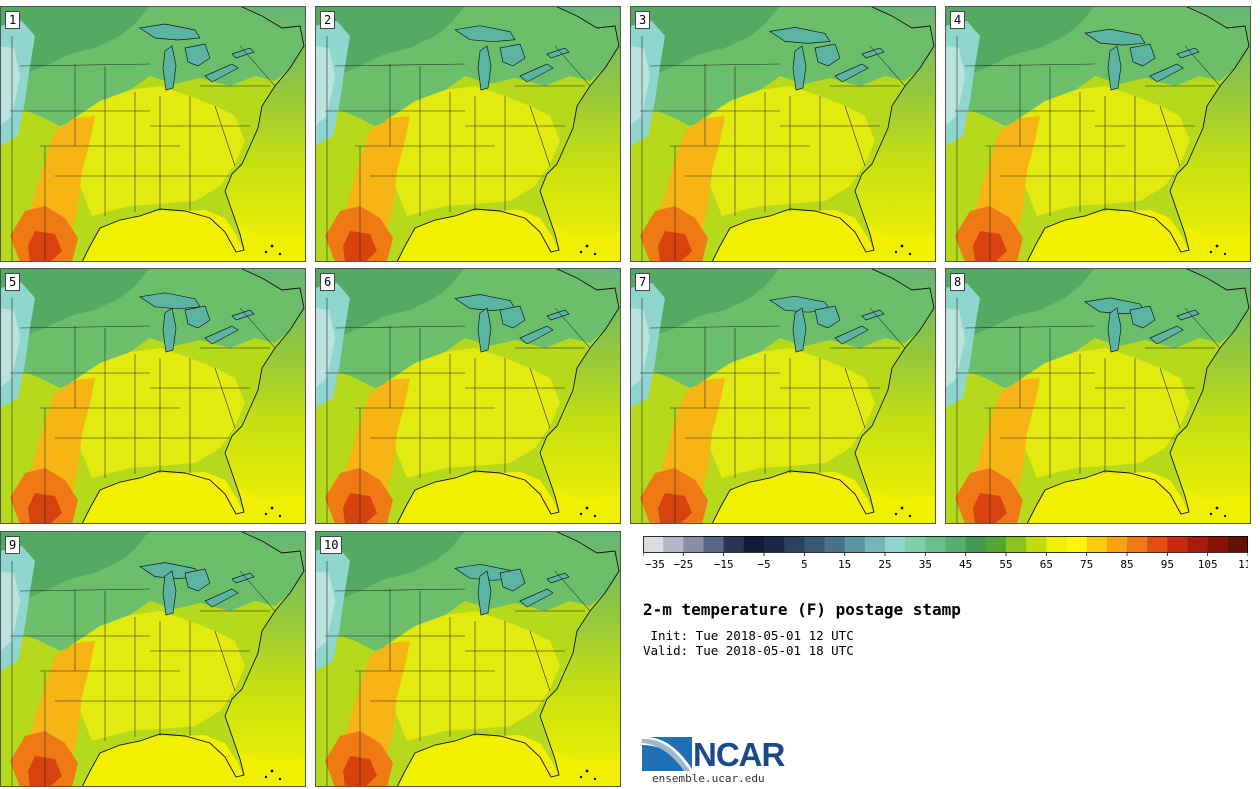 This screenshot has width=1260, height=789. What do you see at coordinates (965, 564) in the screenshot?
I see `colorbar-tick-label: 45` at bounding box center [965, 564].